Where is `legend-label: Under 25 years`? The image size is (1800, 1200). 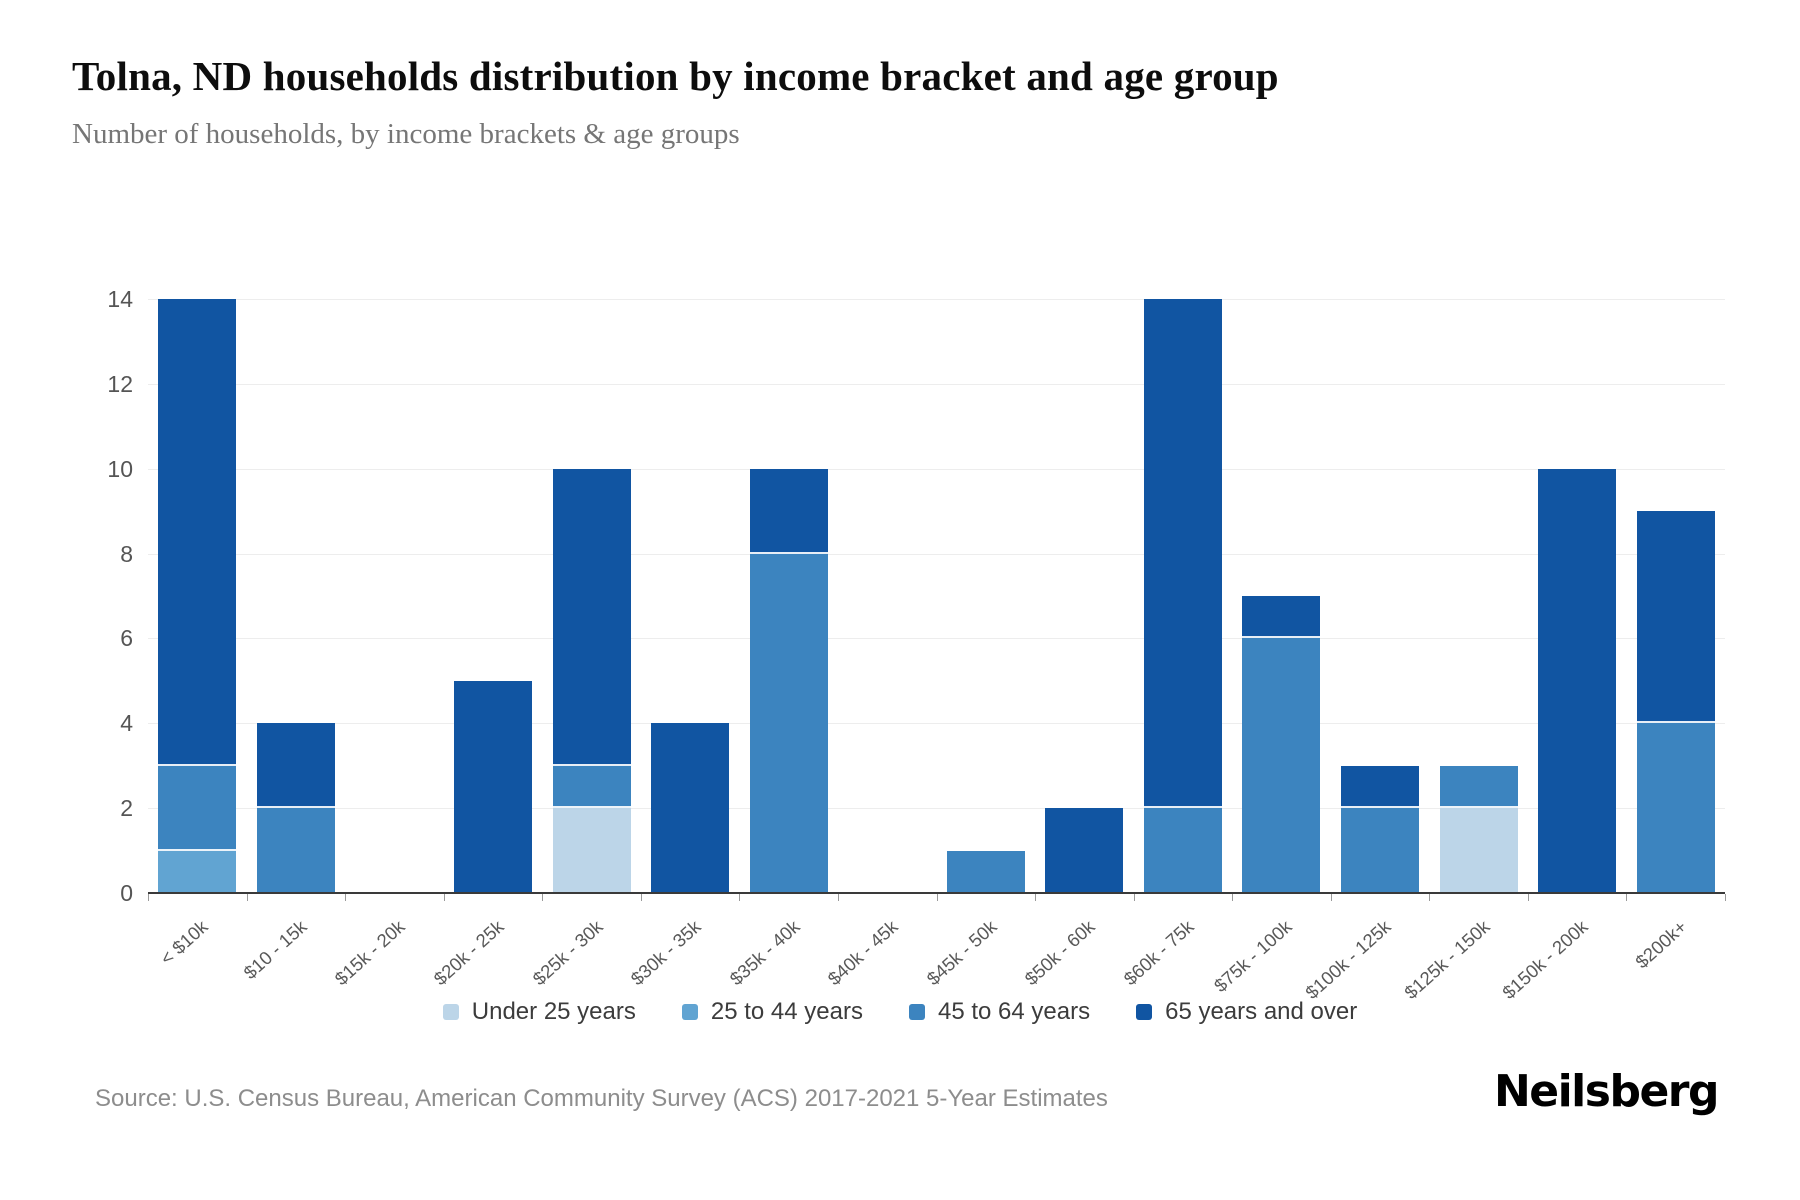
legend-label: Under 25 years is located at coordinates (553, 1011).